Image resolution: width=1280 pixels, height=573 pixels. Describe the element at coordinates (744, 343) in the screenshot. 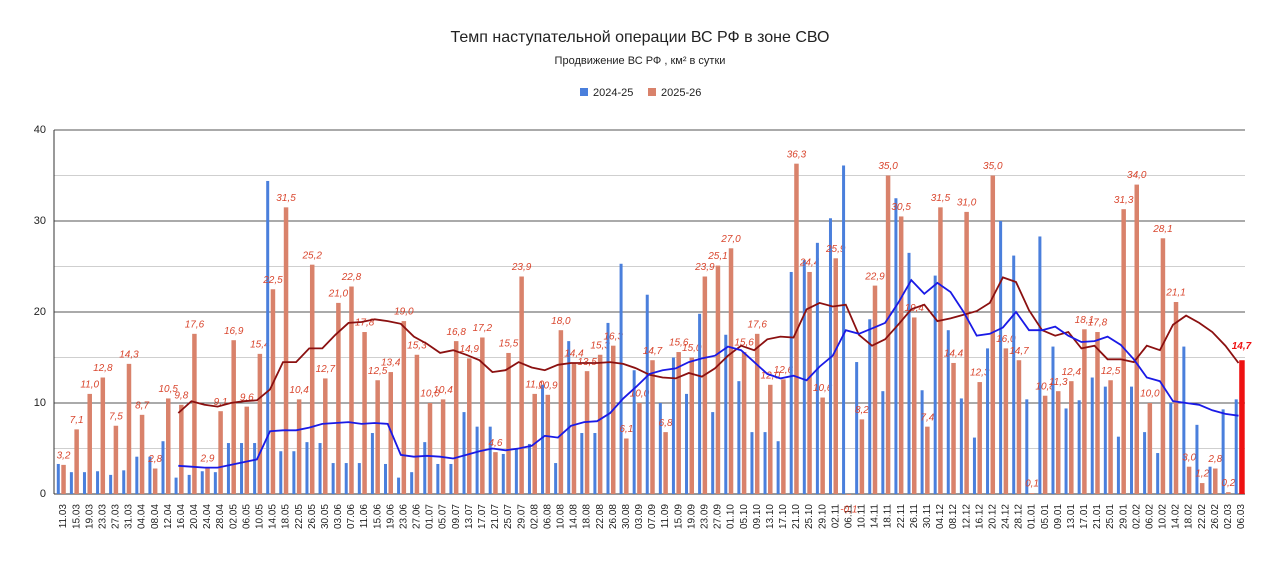

I see `value-label: 15,6` at that location.